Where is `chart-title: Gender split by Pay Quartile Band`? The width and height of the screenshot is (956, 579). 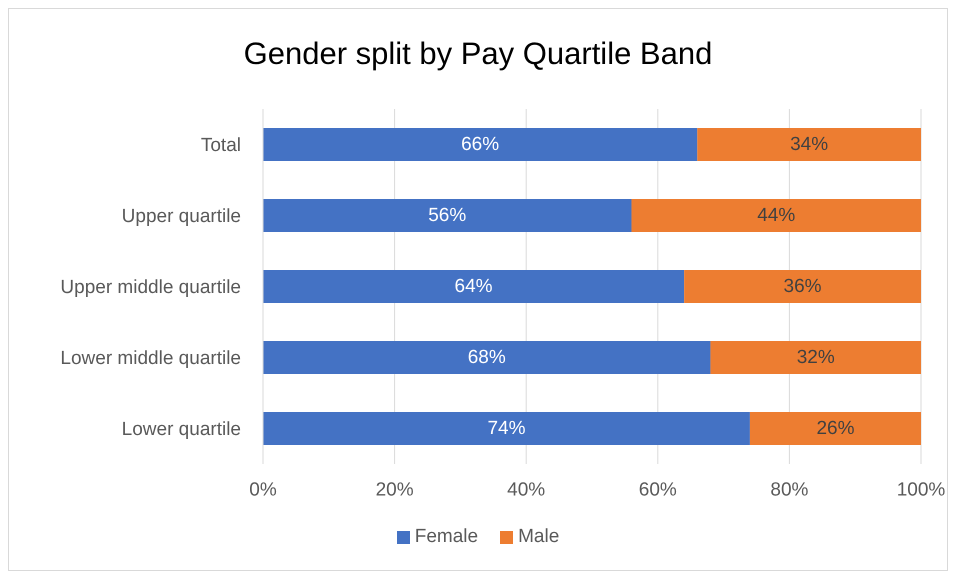
chart-title: Gender split by Pay Quartile Band is located at coordinates (478, 54).